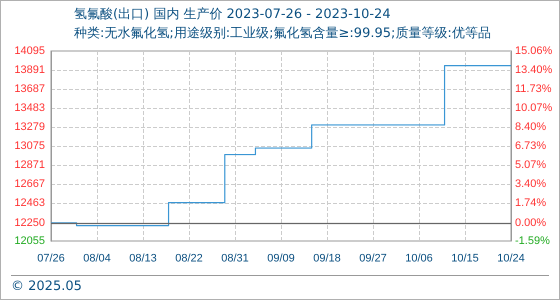  What do you see at coordinates (465, 258) in the screenshot?
I see `x-tick-label: 10/15` at bounding box center [465, 258].